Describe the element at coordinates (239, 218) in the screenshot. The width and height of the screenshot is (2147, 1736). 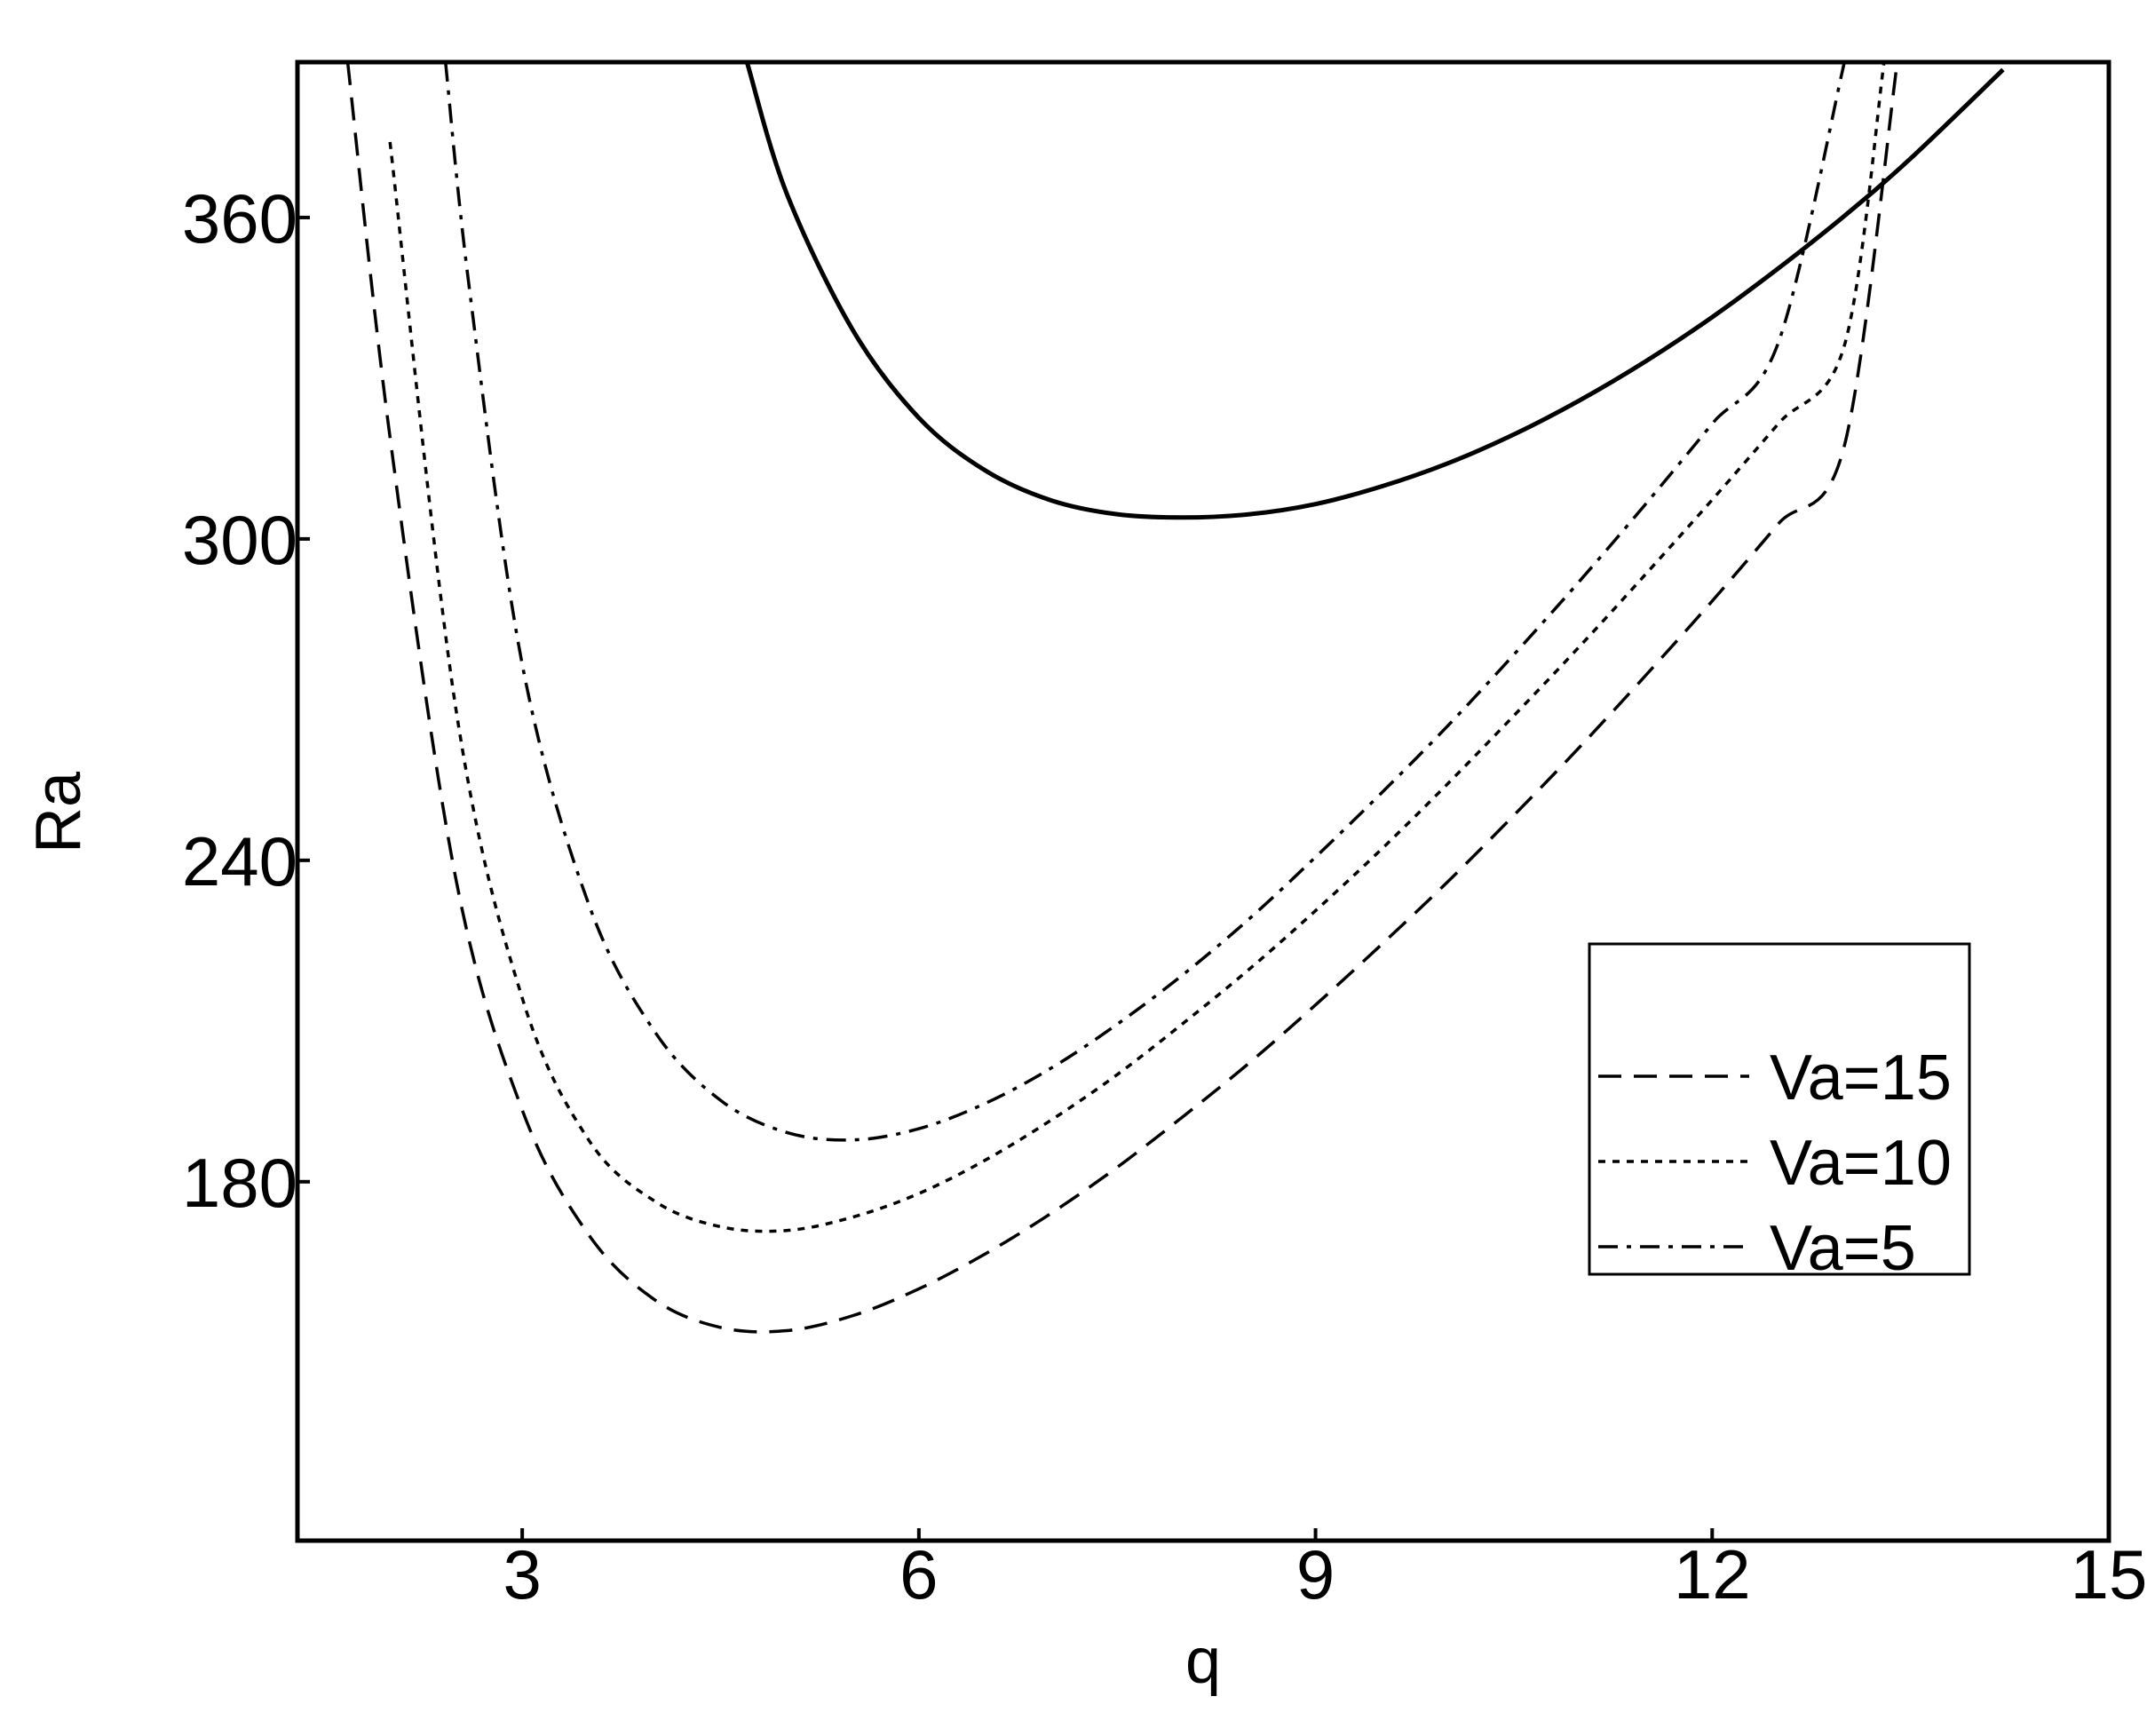
I see `y-tick-label: 360` at that location.